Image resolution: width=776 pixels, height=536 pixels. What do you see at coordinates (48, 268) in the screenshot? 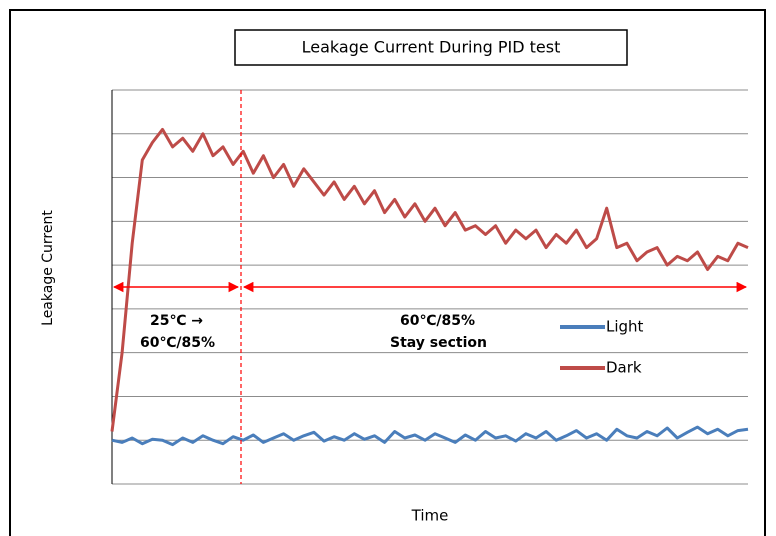
I see `y-axis-label: Leakage Current` at bounding box center [48, 268].